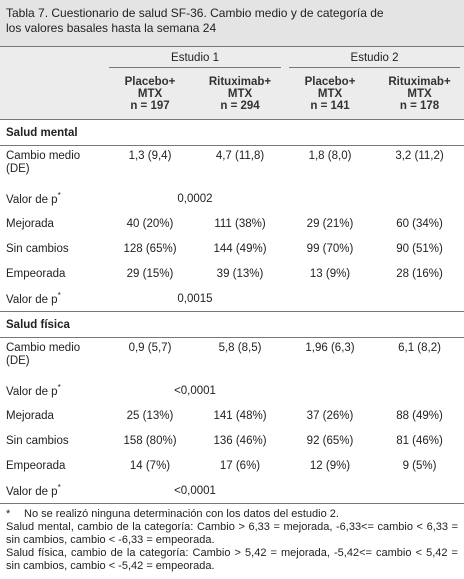  I want to click on value-cell: 28 (16%), so click(419, 273).